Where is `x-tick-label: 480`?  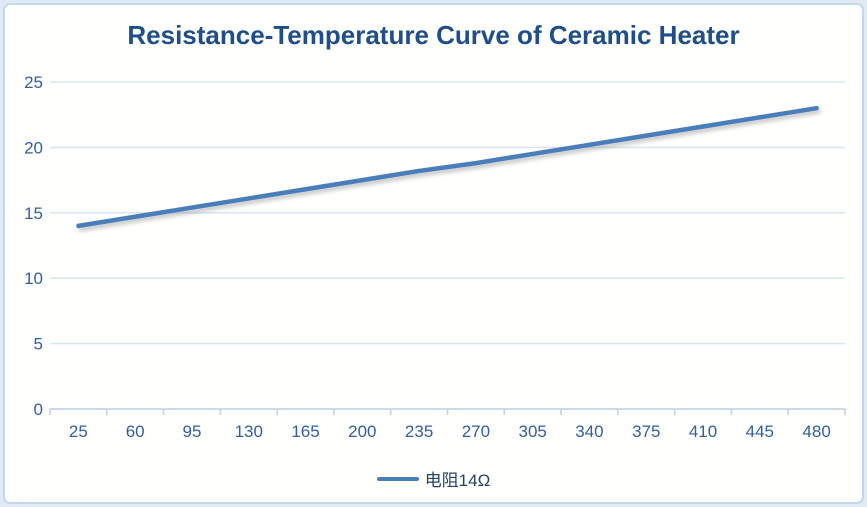 x-tick-label: 480 is located at coordinates (816, 431).